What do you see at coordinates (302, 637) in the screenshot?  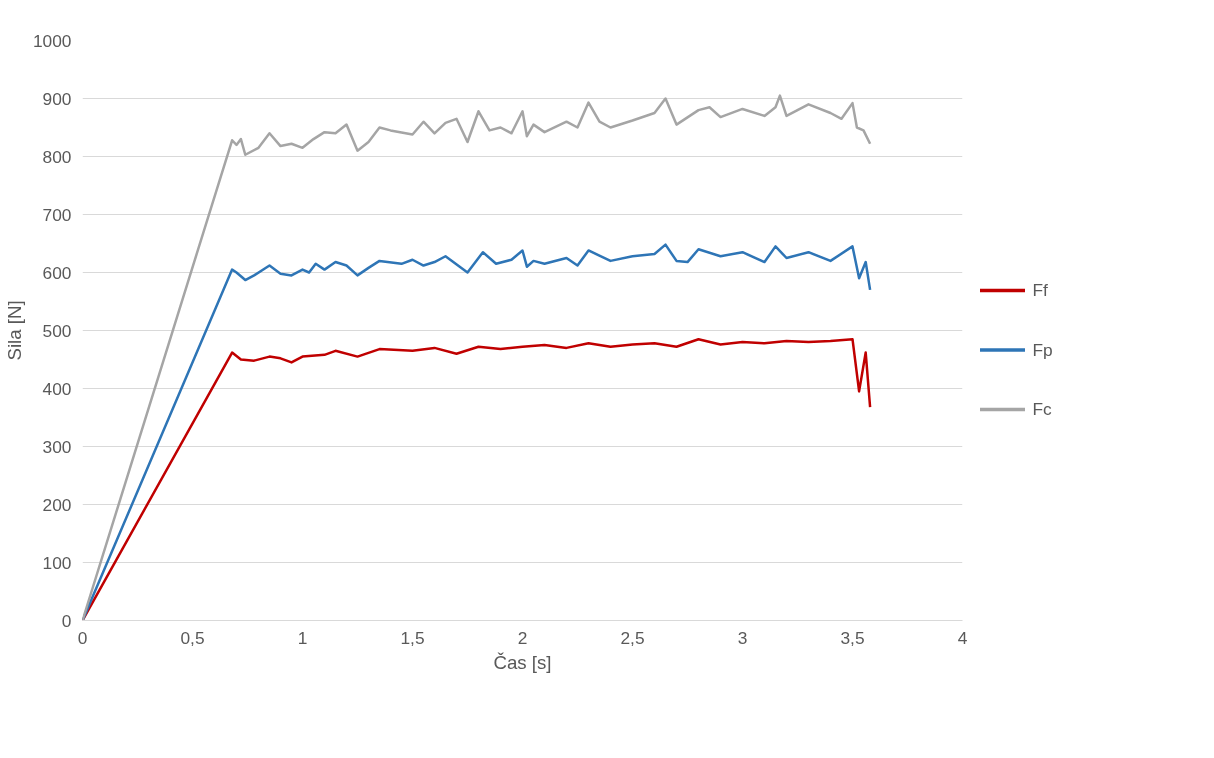 I see `x-tick-label: 1` at bounding box center [302, 637].